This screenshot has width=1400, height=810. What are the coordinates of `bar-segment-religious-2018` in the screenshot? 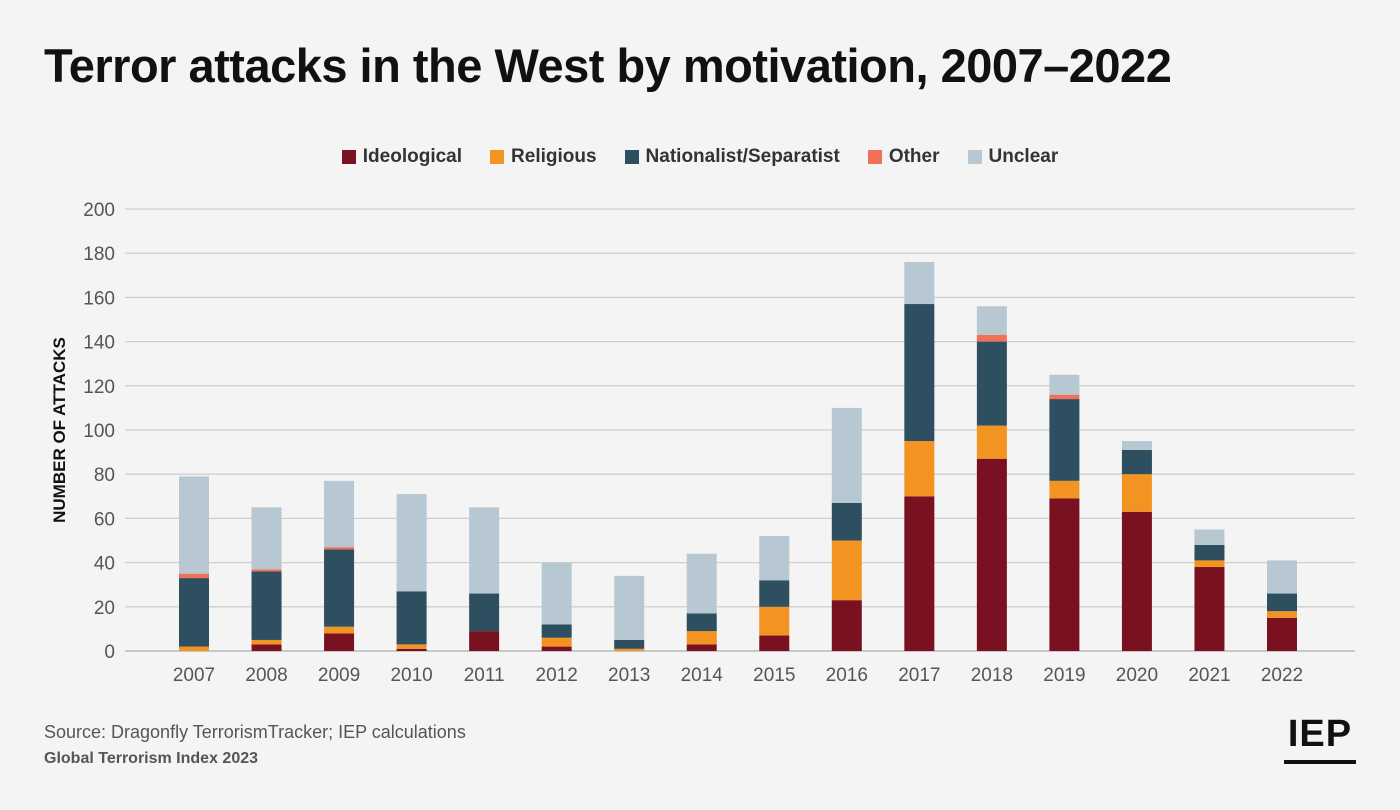 It's located at (991, 442).